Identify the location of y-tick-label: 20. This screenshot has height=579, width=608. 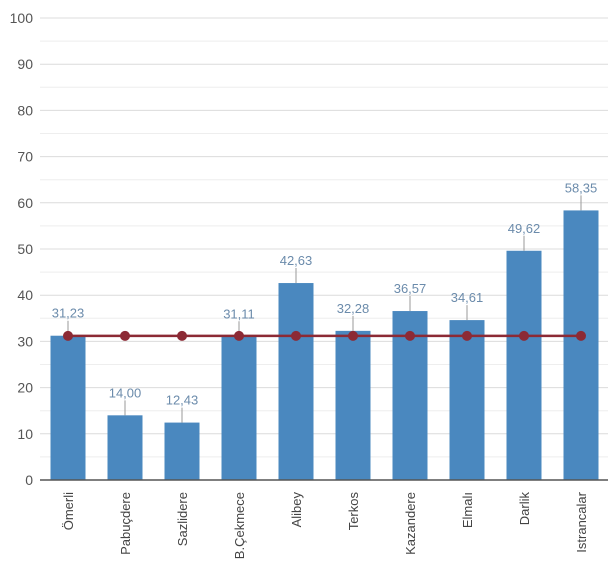
(25, 388).